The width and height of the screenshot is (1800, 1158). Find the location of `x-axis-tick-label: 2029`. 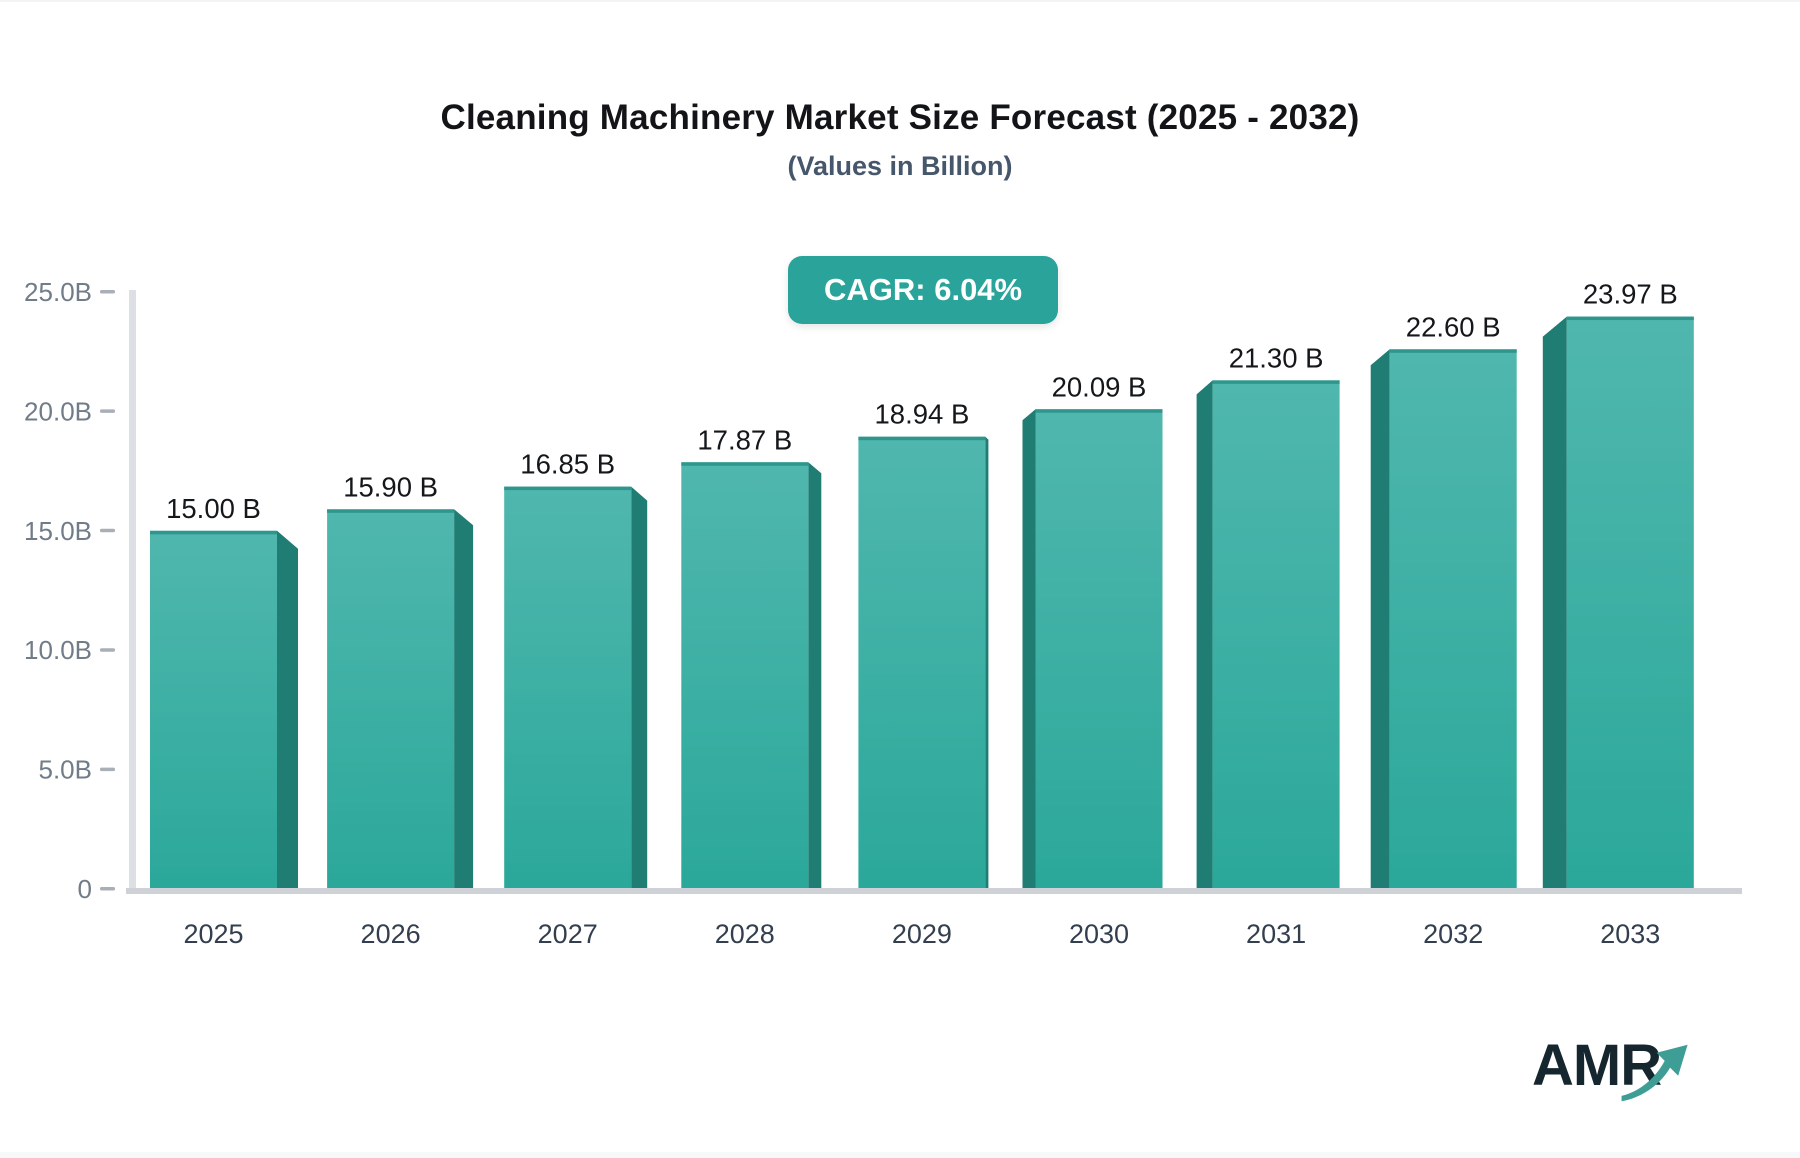

x-axis-tick-label: 2029 is located at coordinates (922, 934).